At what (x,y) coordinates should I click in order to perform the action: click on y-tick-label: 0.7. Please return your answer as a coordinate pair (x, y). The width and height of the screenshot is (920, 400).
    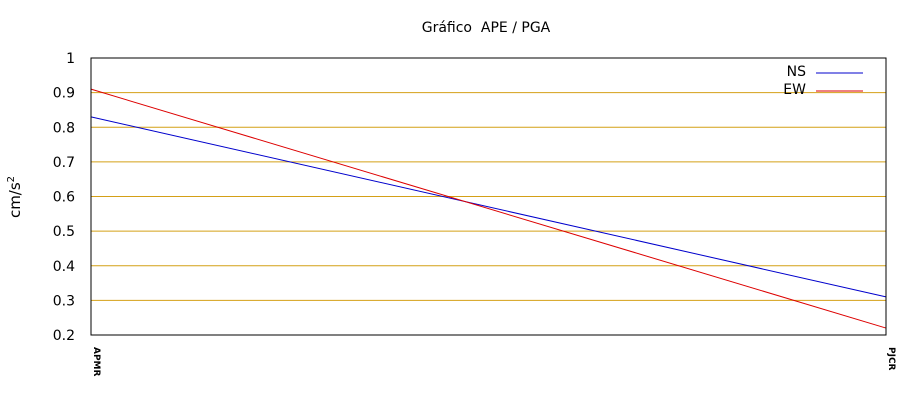
    Looking at the image, I should click on (64, 163).